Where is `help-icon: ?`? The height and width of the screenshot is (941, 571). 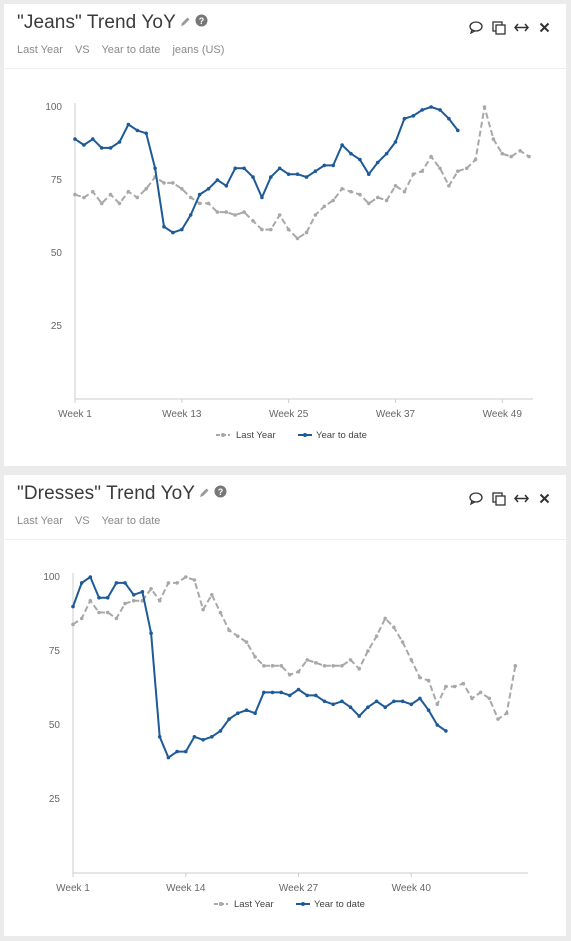
help-icon: ? is located at coordinates (220, 494).